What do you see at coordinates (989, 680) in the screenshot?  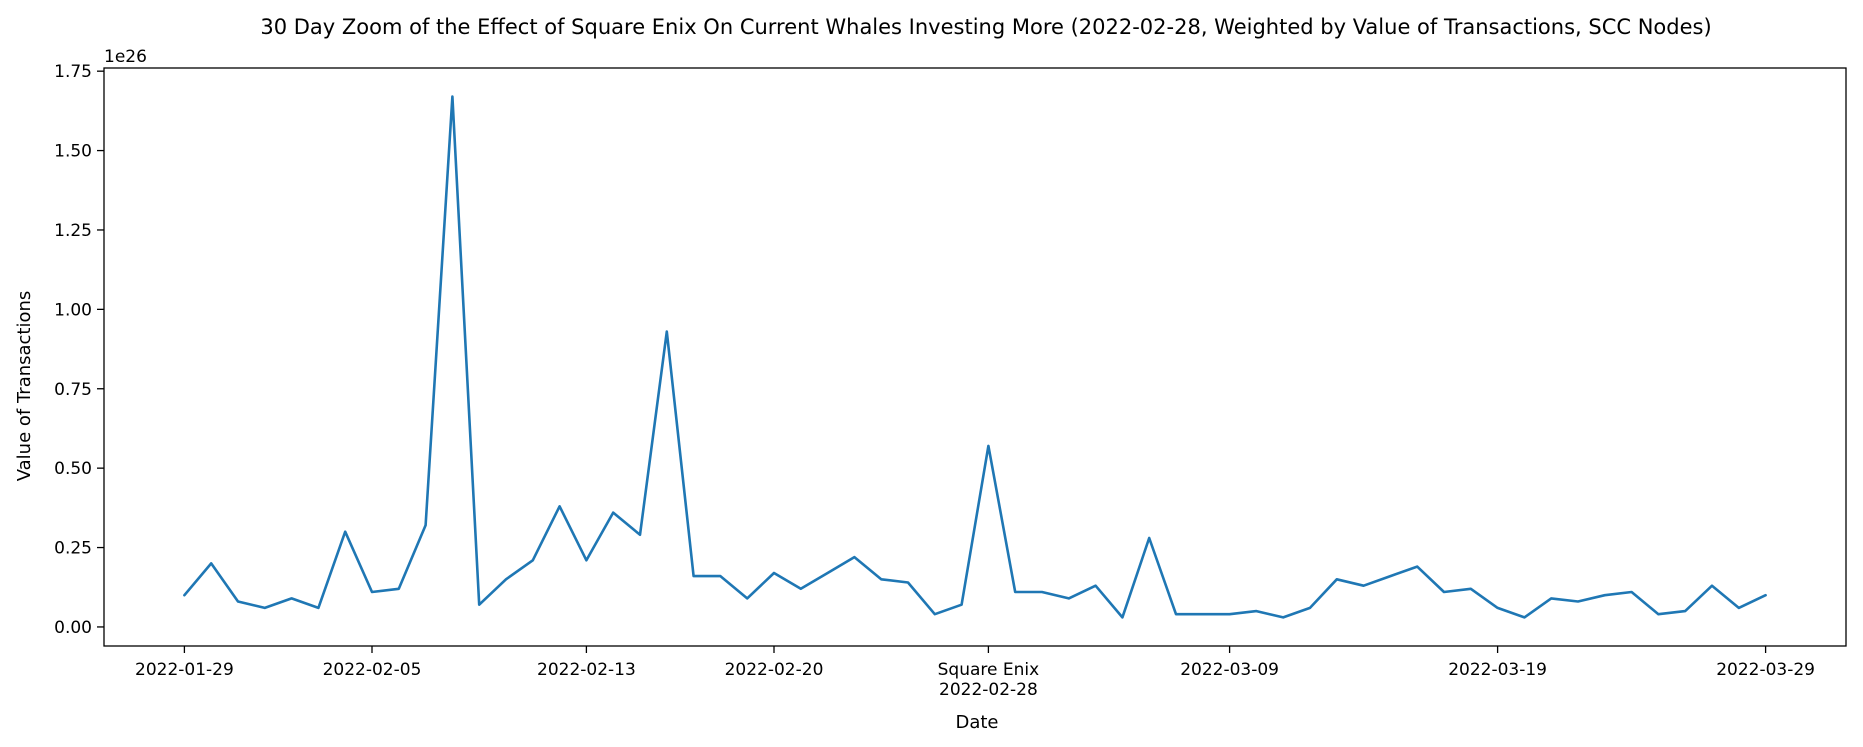 I see `x-tick-label: Square Enix 2022-02-28` at bounding box center [989, 680].